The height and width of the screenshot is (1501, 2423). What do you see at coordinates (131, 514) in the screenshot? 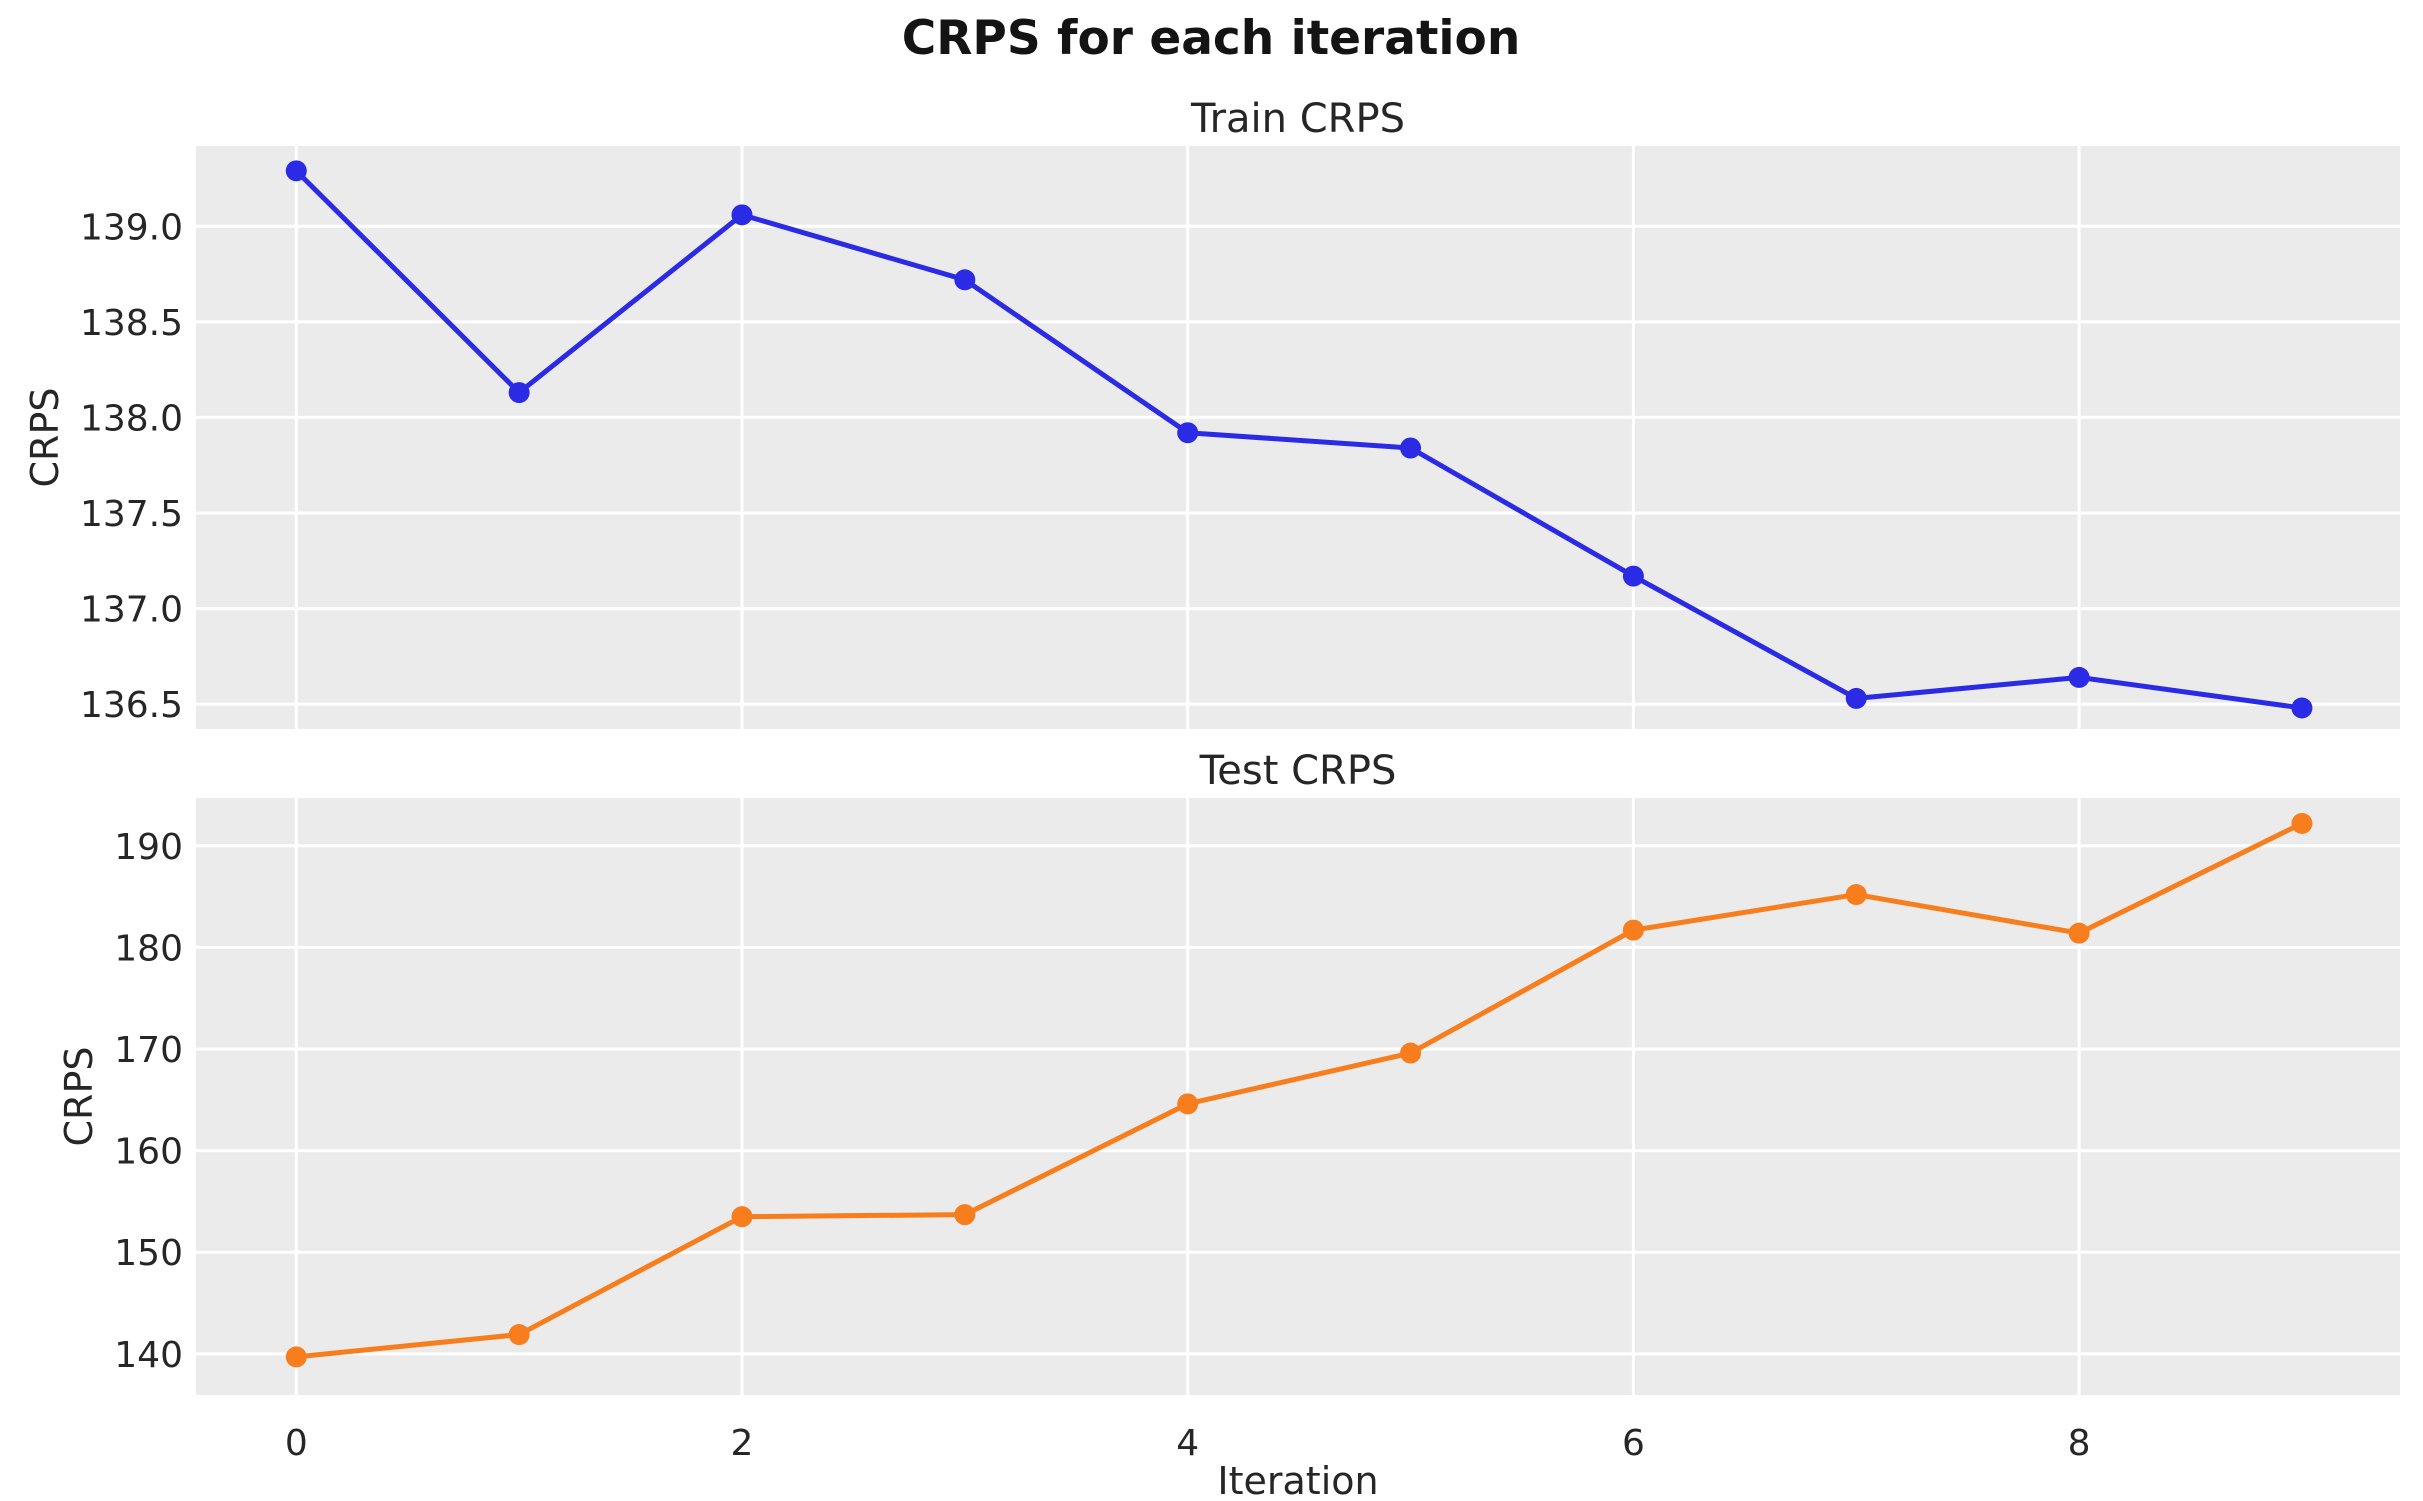
I see `y-tick-label: 137.5` at bounding box center [131, 514].